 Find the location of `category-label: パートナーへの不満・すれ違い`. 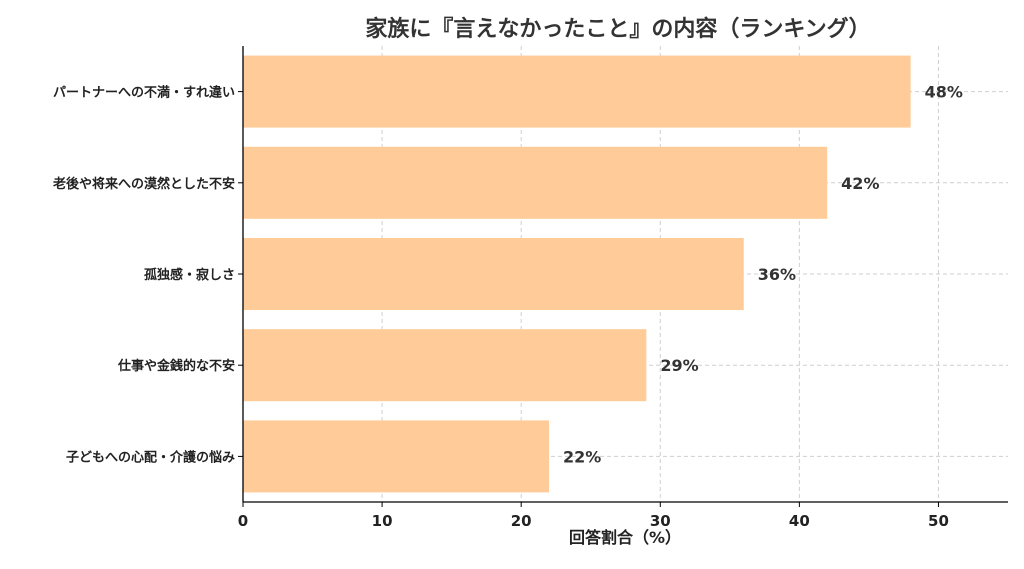

category-label: パートナーへの不満・すれ違い is located at coordinates (144, 93).